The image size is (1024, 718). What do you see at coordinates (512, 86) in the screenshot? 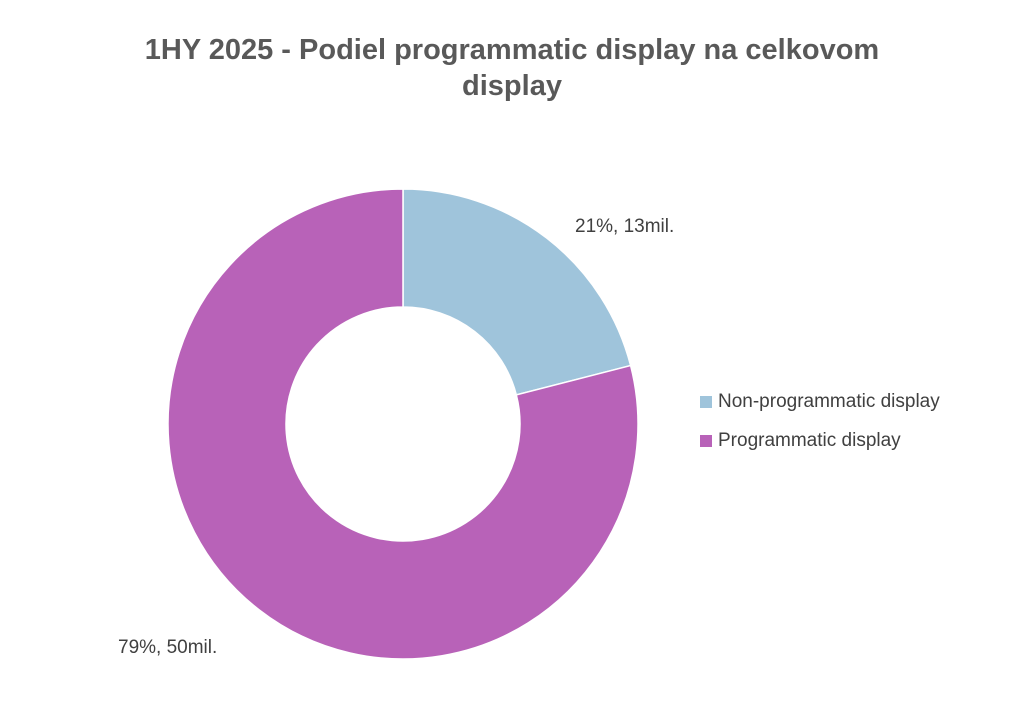
I see `chart-title-line-2: display` at bounding box center [512, 86].